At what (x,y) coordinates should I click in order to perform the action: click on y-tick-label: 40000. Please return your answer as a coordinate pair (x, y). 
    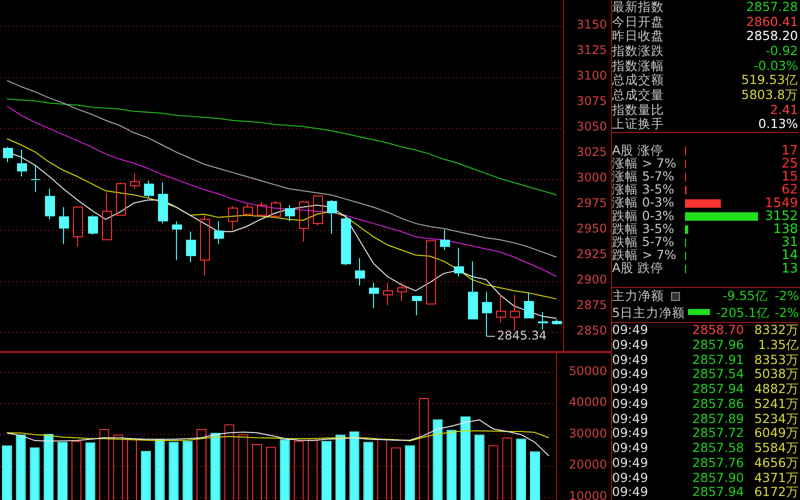
    Looking at the image, I should click on (588, 402).